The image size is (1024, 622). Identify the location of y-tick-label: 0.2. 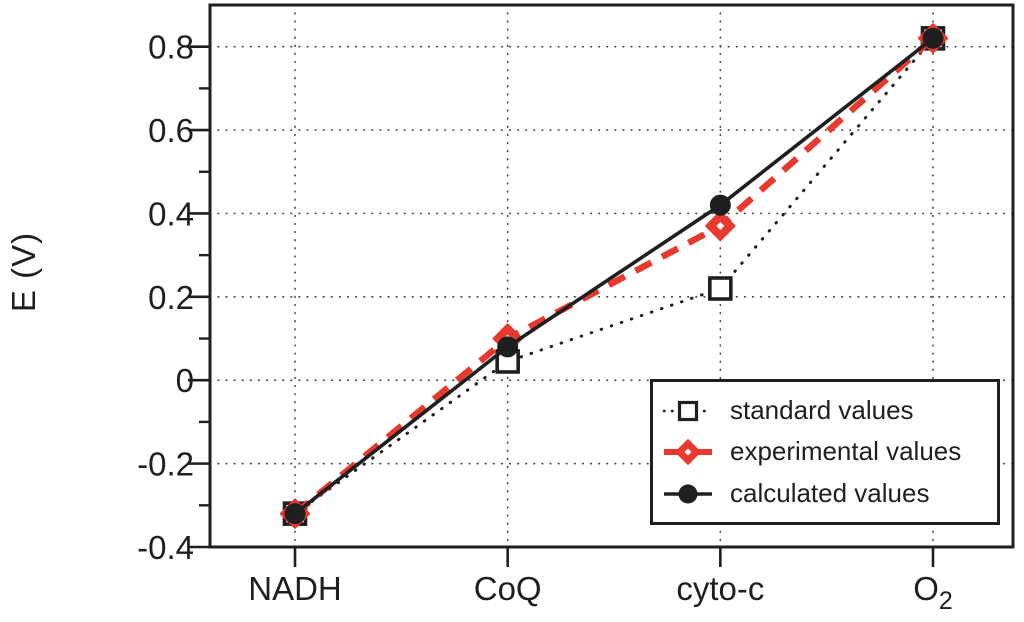
(171, 297).